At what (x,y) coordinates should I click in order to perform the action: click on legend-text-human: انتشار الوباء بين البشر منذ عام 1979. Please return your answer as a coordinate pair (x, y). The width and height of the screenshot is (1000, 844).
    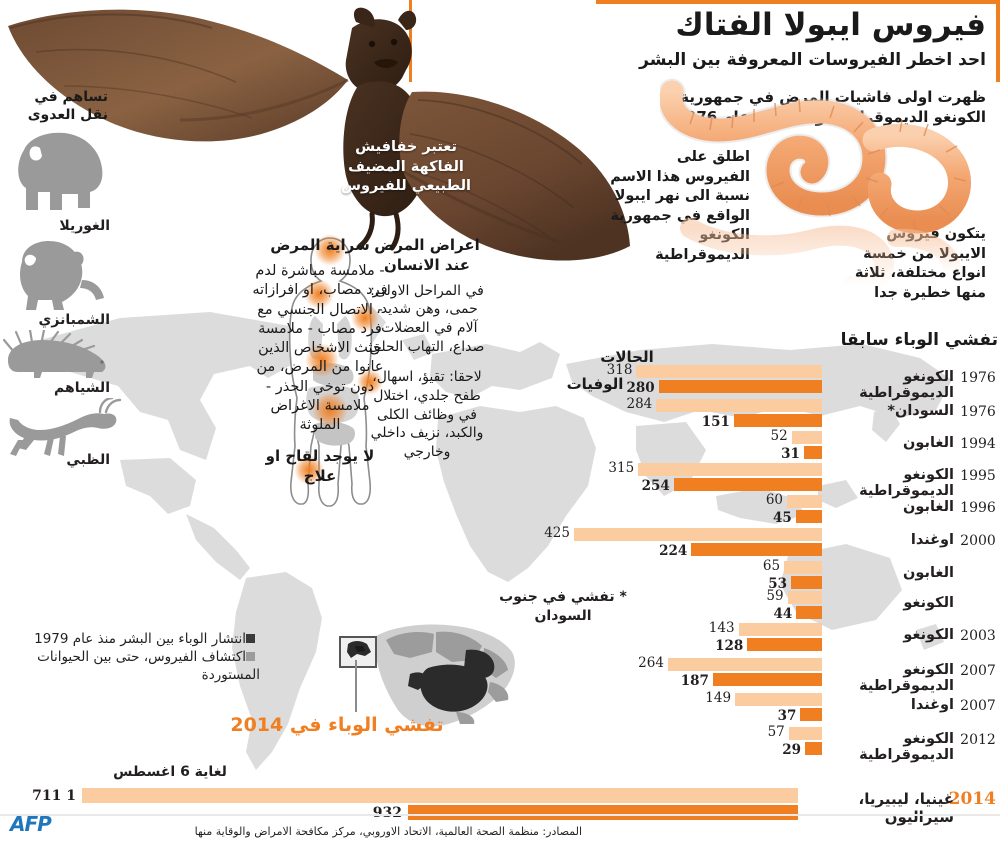
    Looking at the image, I should click on (140, 639).